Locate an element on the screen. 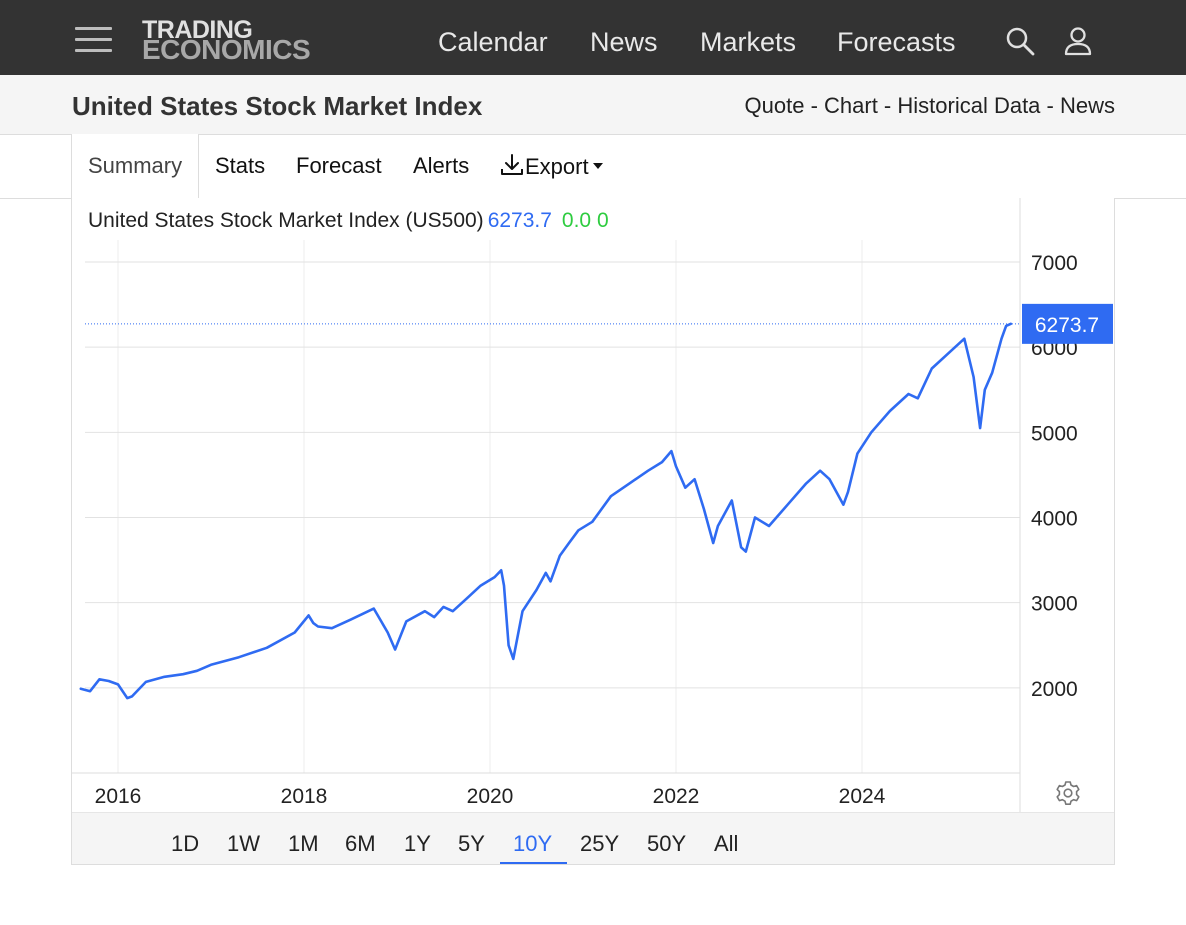 The width and height of the screenshot is (1186, 925). export-button: Export is located at coordinates (552, 166).